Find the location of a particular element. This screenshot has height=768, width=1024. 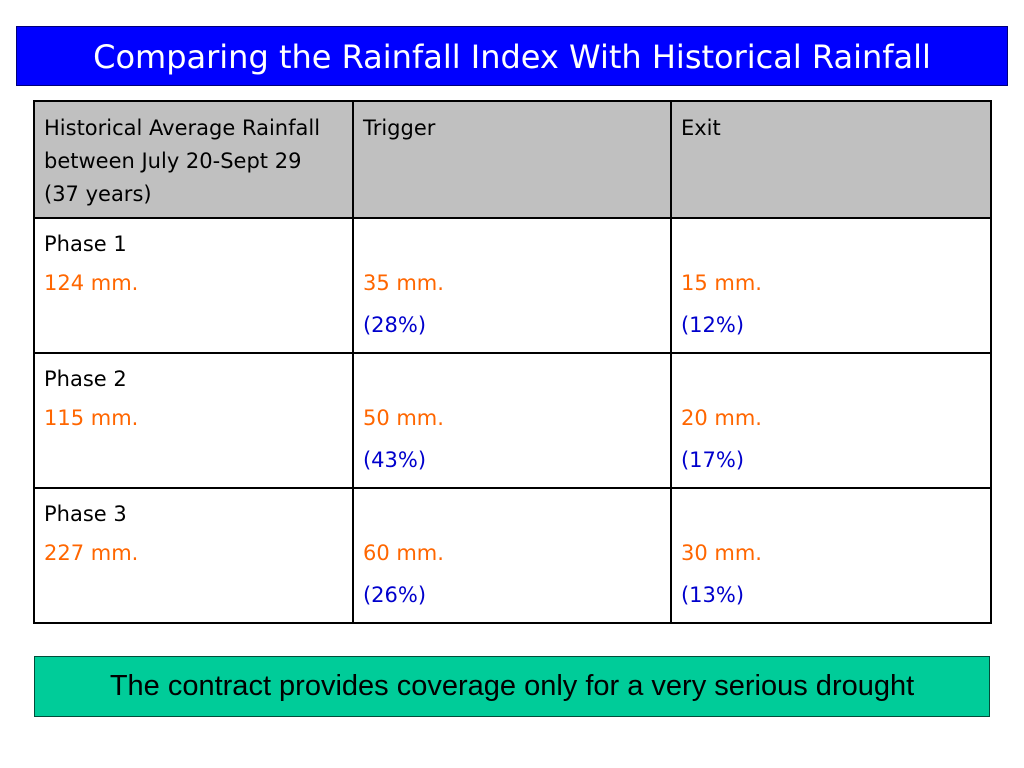

cell-exit: 20 mm. (17%) is located at coordinates (831, 420).